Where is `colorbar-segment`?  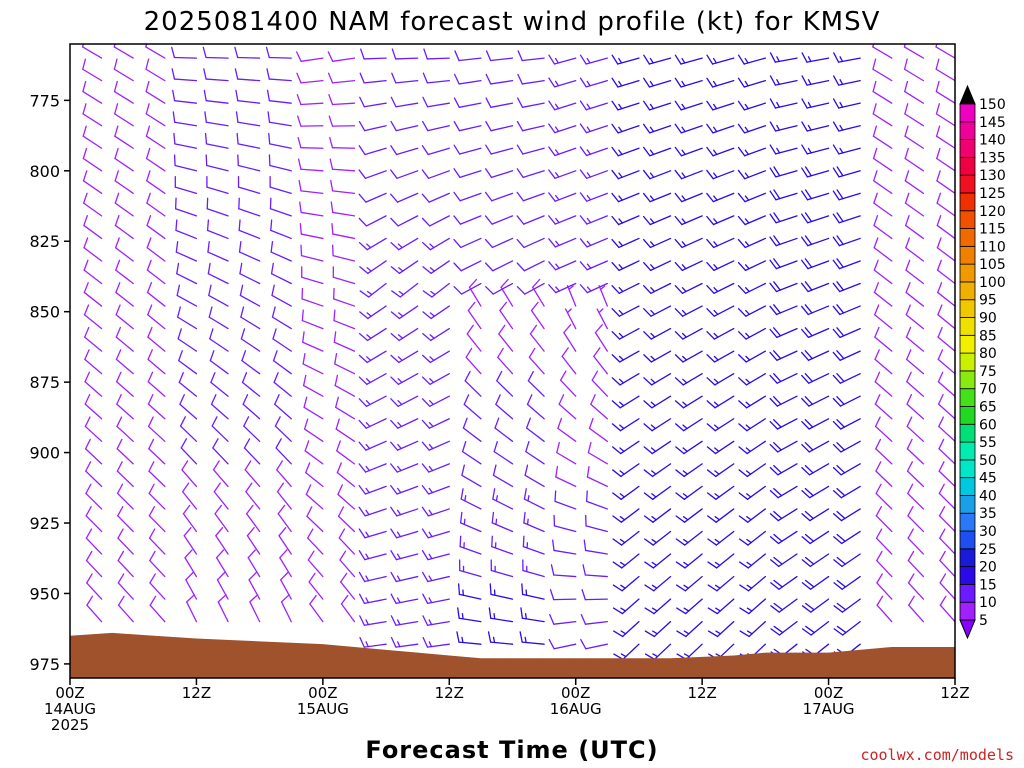
colorbar-segment is located at coordinates (967, 504).